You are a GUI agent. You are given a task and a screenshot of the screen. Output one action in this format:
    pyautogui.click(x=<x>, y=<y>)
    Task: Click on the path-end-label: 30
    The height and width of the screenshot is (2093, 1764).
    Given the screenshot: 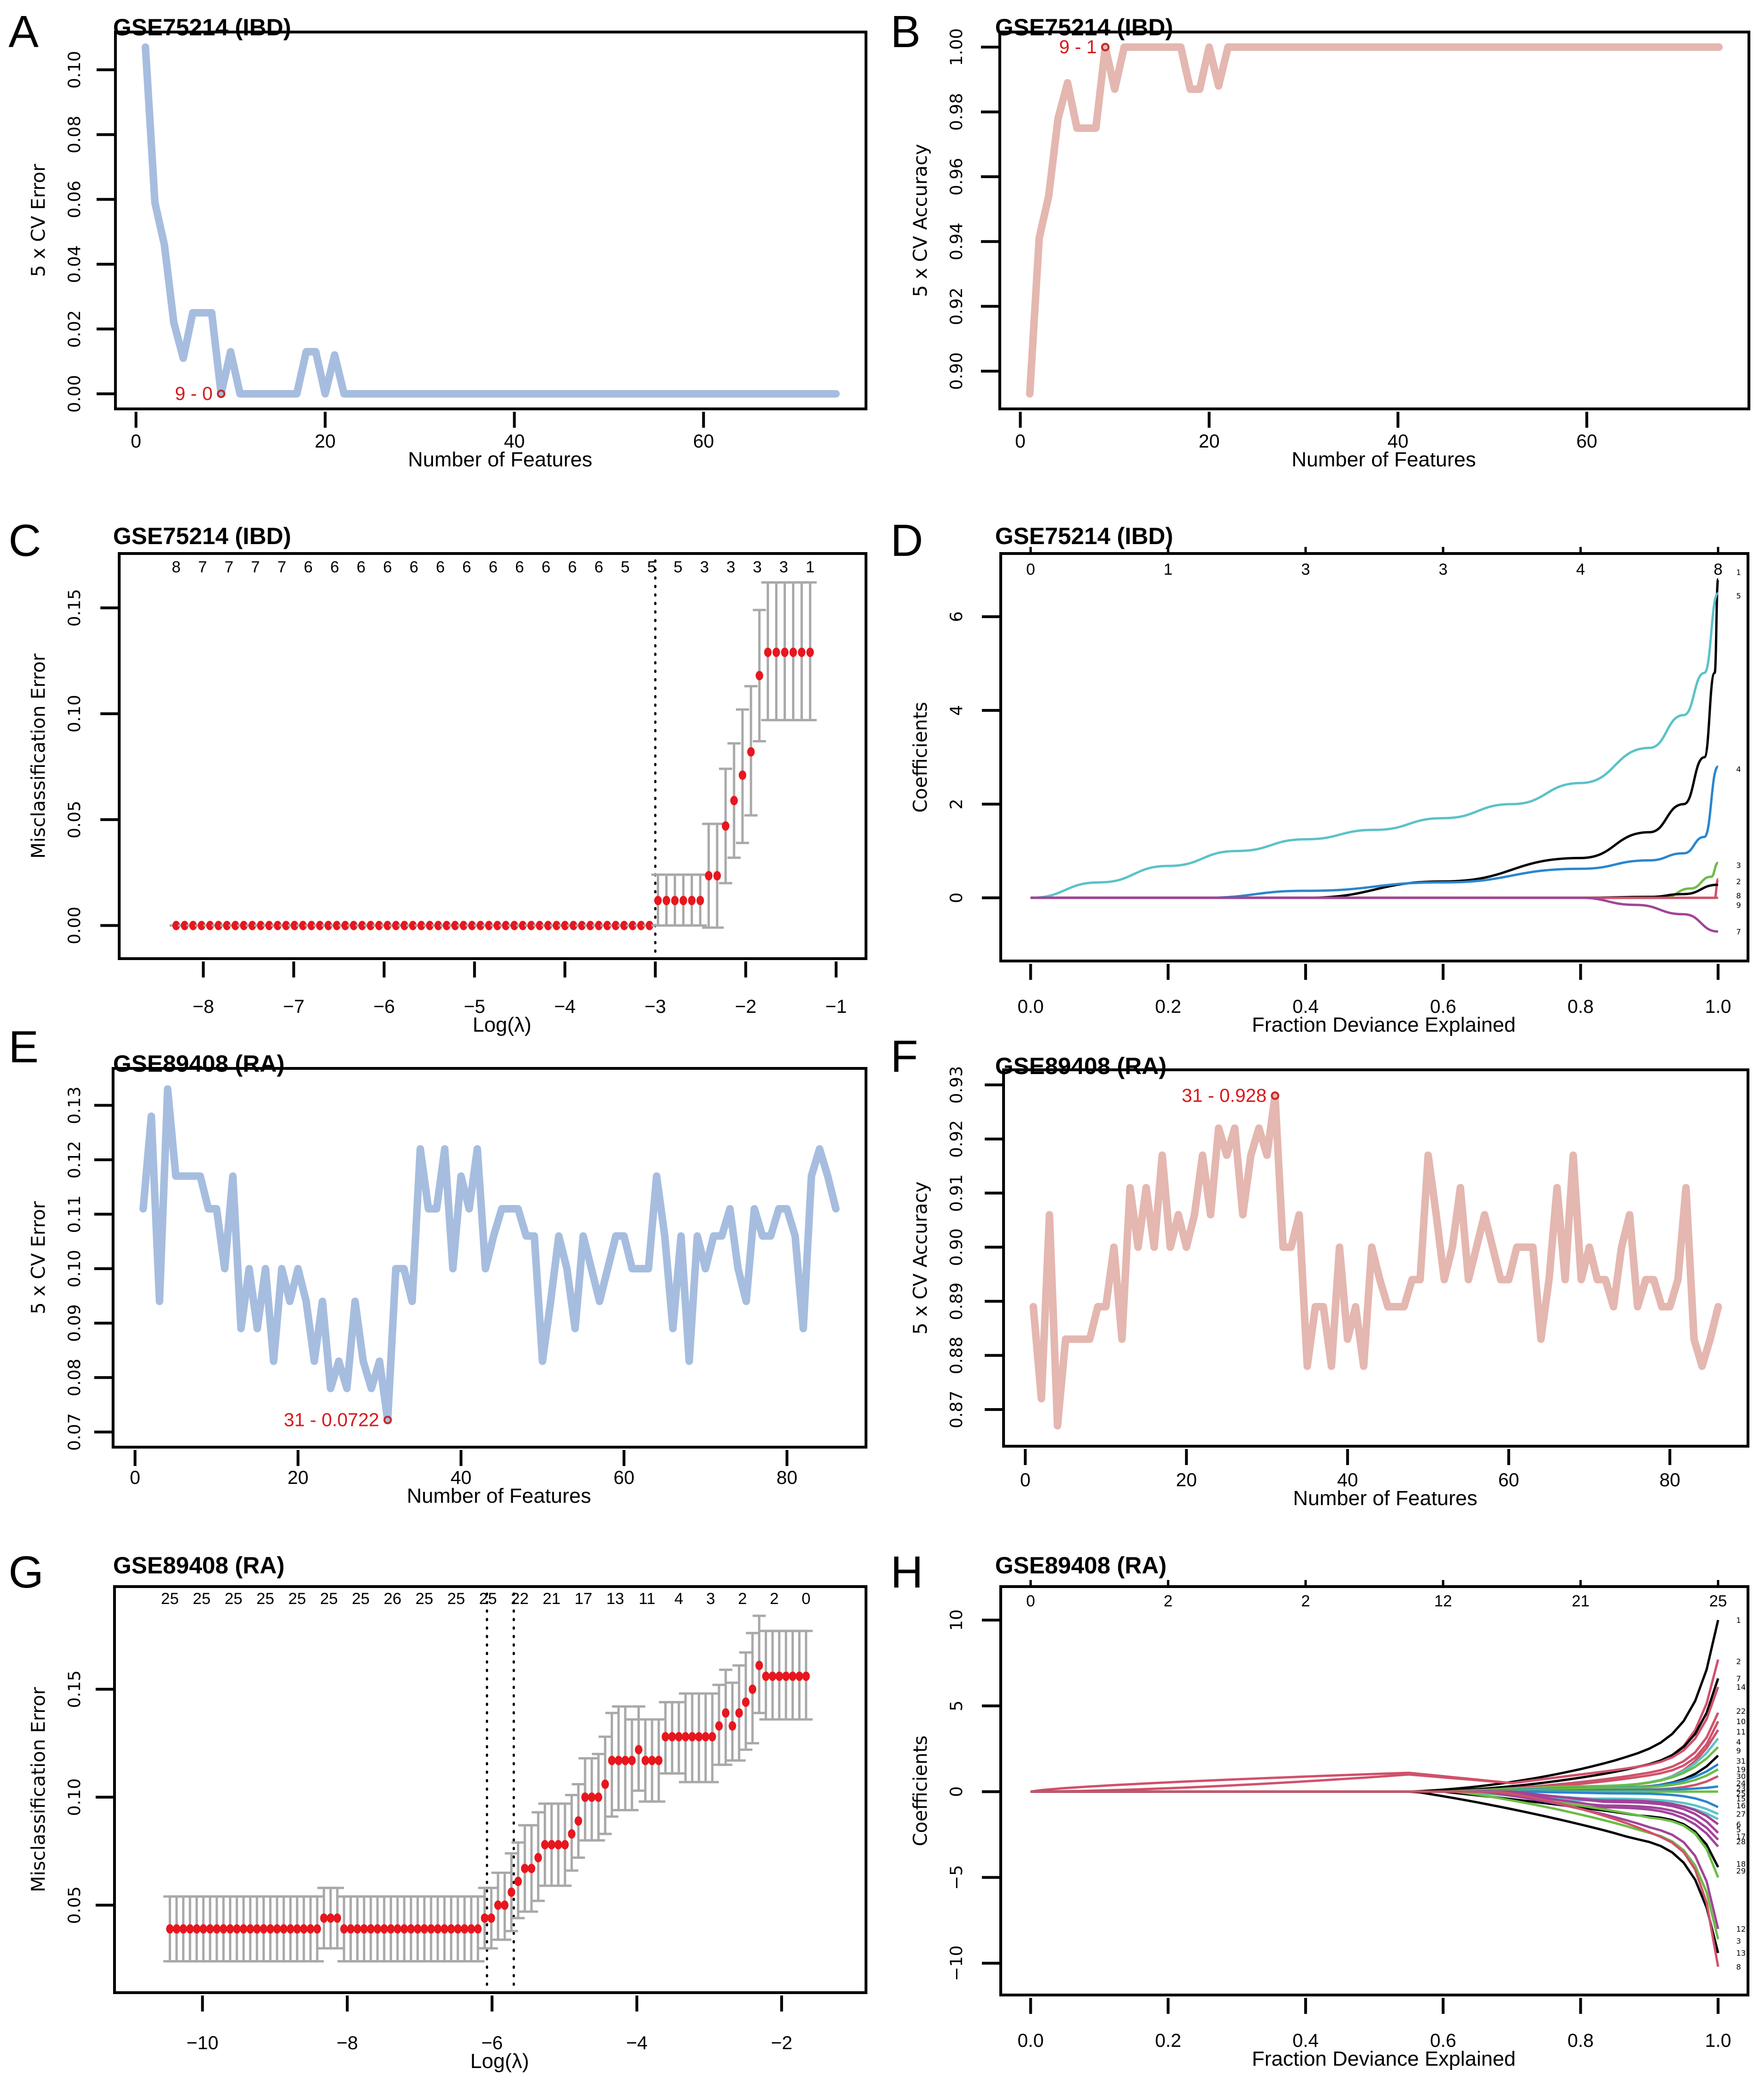 What is the action you would take?
    pyautogui.click(x=1741, y=1776)
    